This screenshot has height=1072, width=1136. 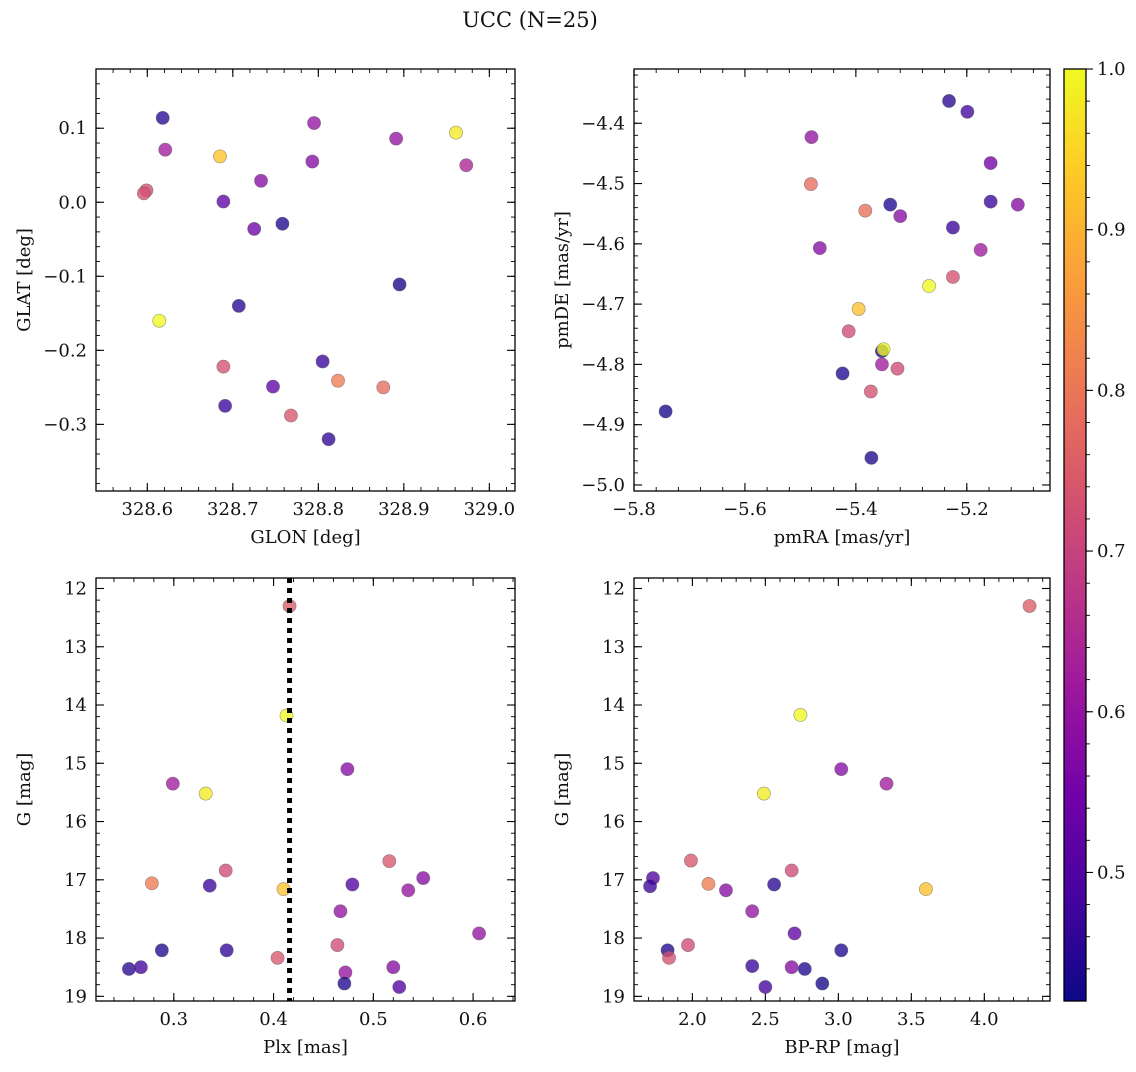 What do you see at coordinates (613, 588) in the screenshot?
I see `y-tick-label: 12` at bounding box center [613, 588].